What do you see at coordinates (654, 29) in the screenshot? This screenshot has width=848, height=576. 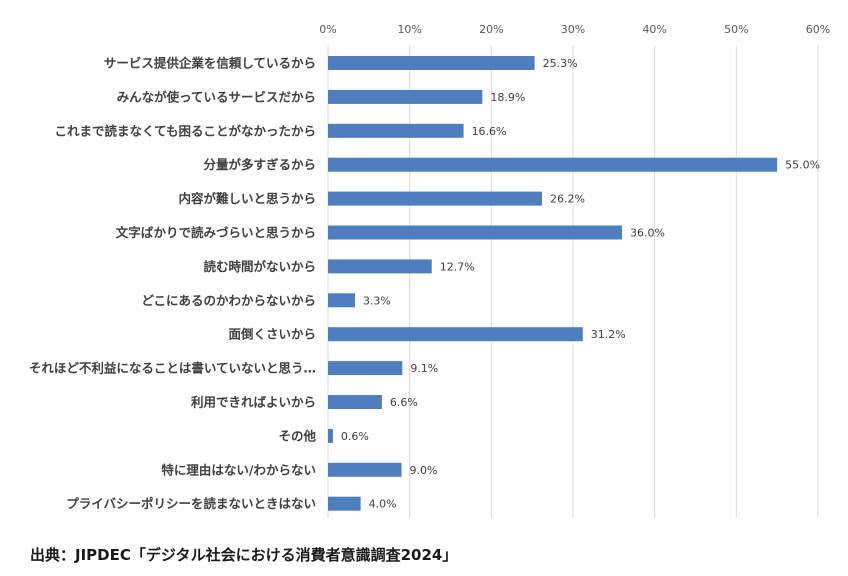 I see `x-tick-label: 40%` at bounding box center [654, 29].